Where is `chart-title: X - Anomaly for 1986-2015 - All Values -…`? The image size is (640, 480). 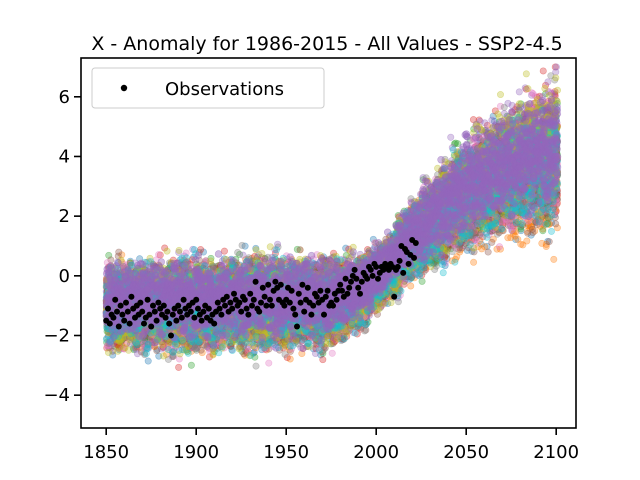
chart-title: X - Anomaly for 1986-2015 - All Values -… is located at coordinates (326, 44).